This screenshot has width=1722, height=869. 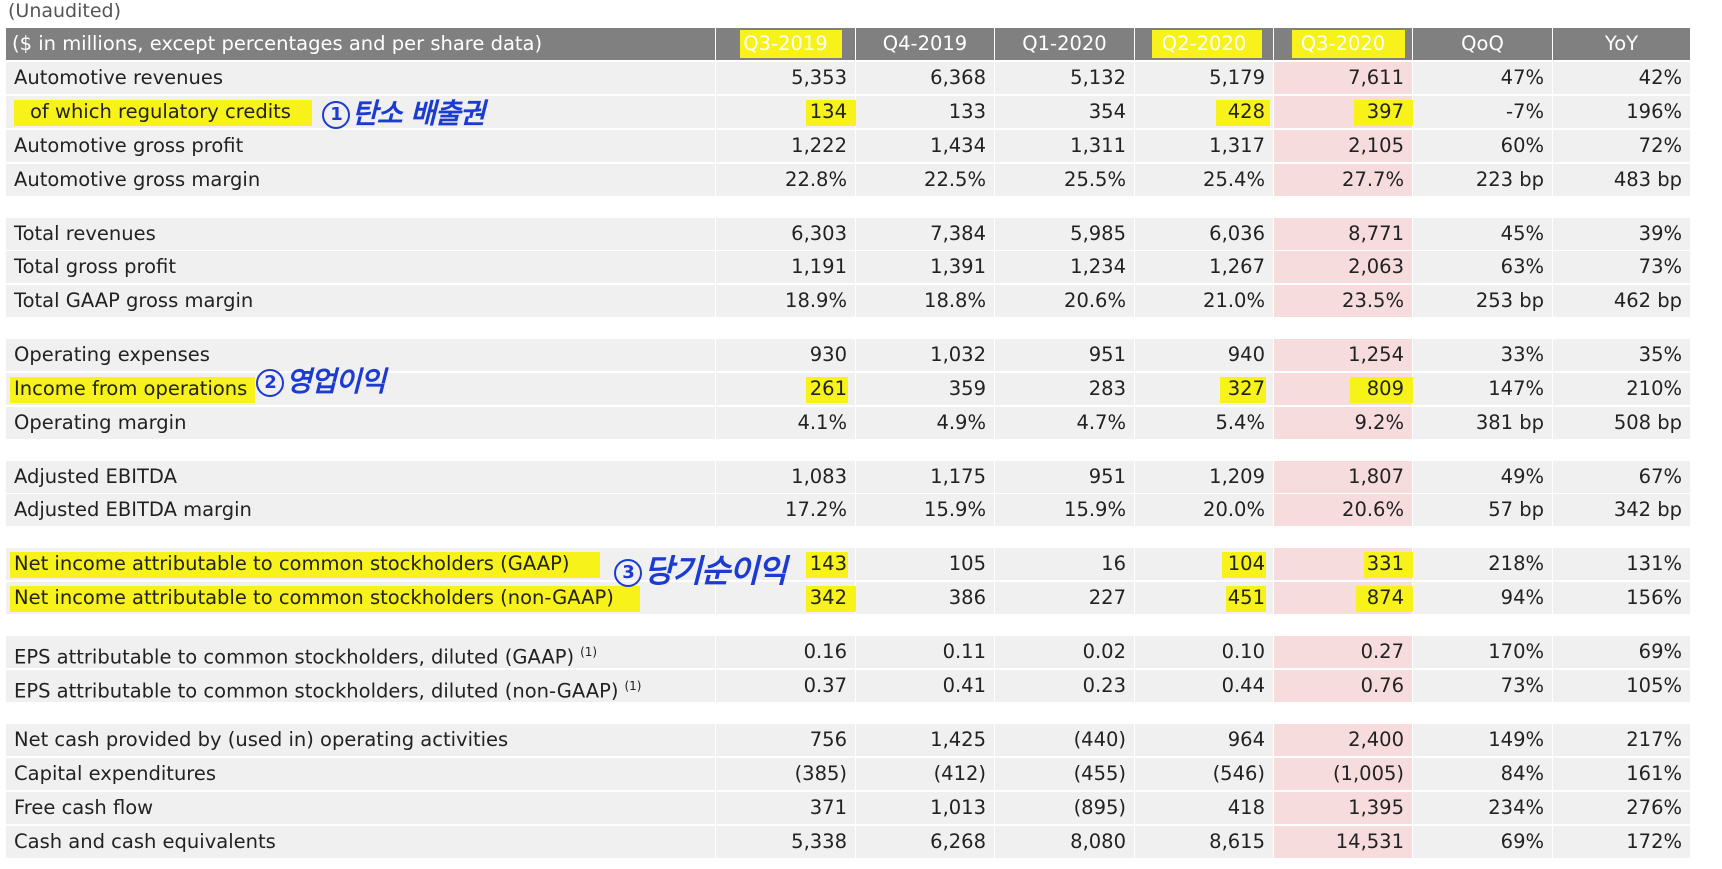 What do you see at coordinates (137, 179) in the screenshot?
I see `automotive-gross-margin-label-text: Automotive gross margin` at bounding box center [137, 179].